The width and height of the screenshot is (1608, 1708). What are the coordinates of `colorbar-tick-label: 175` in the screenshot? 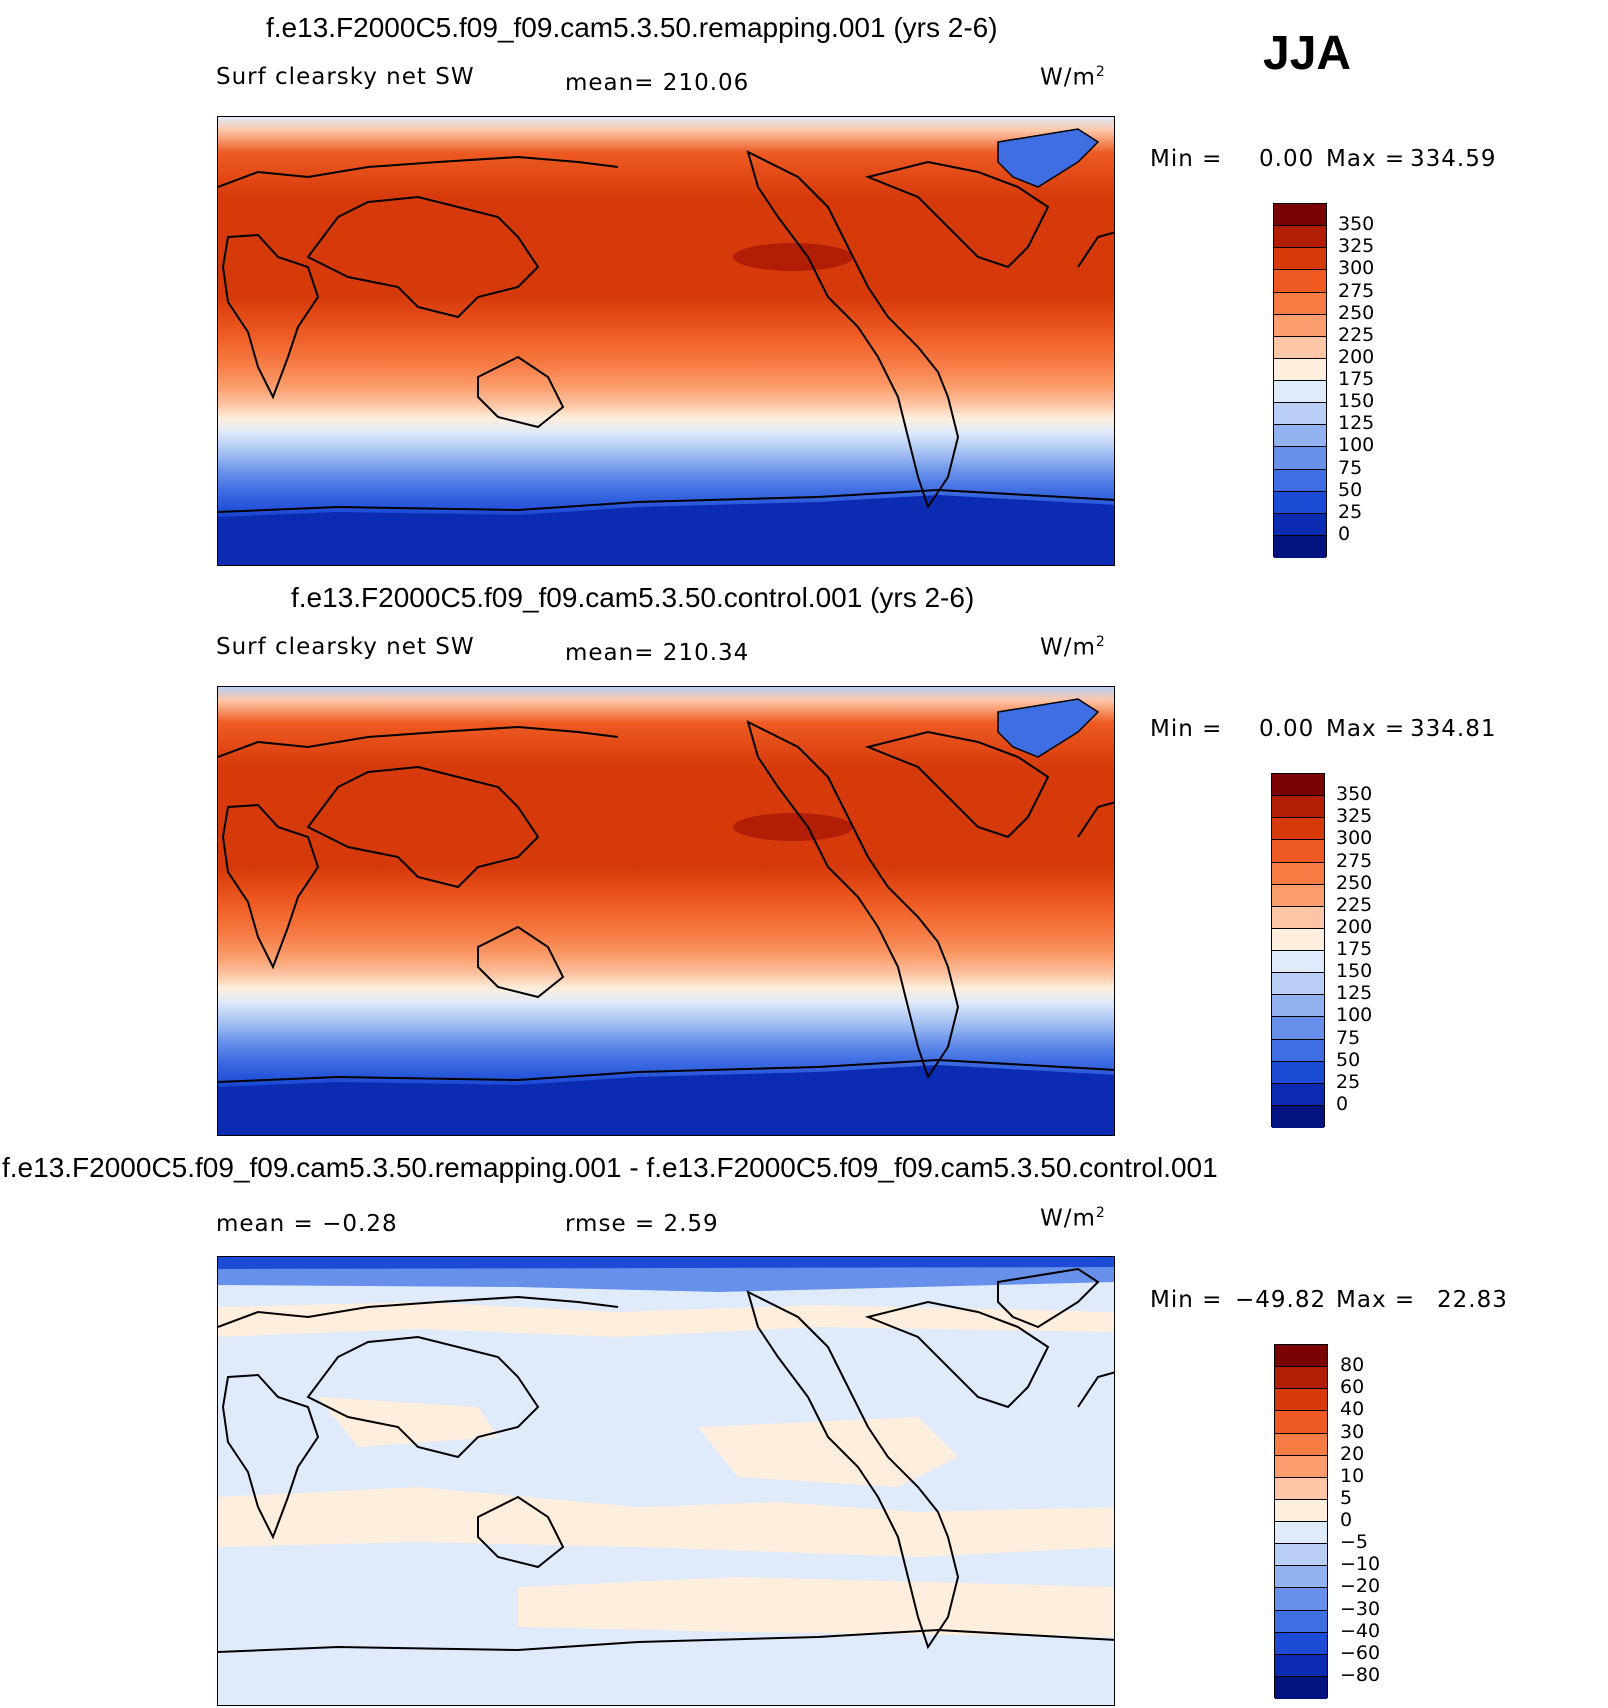 It's located at (1354, 949).